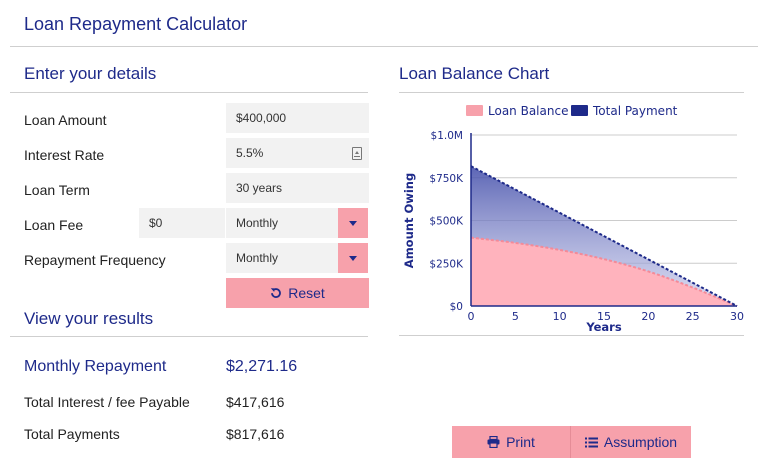 The height and width of the screenshot is (475, 763). What do you see at coordinates (570, 442) in the screenshot?
I see `button-separator` at bounding box center [570, 442].